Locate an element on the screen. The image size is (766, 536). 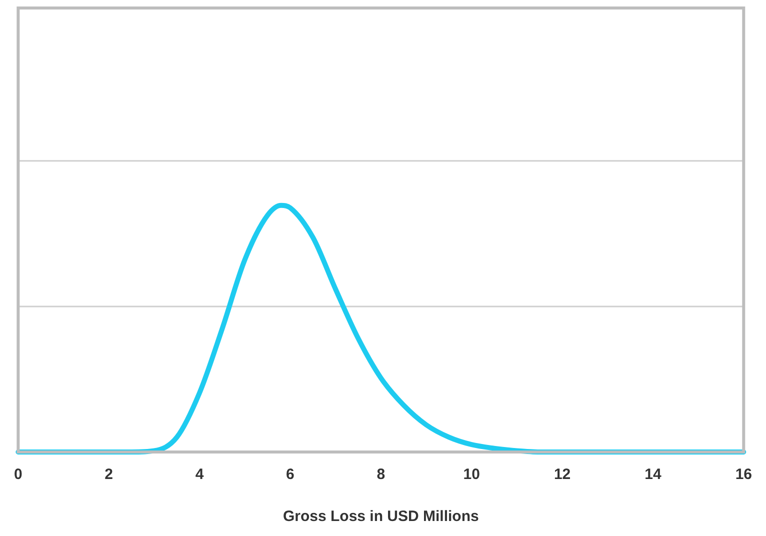
x-tick-label: 12 is located at coordinates (562, 475).